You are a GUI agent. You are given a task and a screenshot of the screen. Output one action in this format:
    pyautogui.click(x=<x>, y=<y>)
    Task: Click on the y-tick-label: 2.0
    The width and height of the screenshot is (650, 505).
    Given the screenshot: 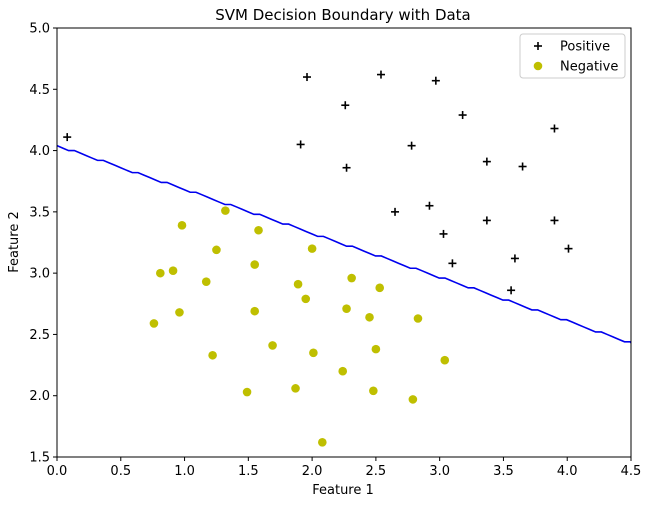 What is the action you would take?
    pyautogui.click(x=39, y=396)
    